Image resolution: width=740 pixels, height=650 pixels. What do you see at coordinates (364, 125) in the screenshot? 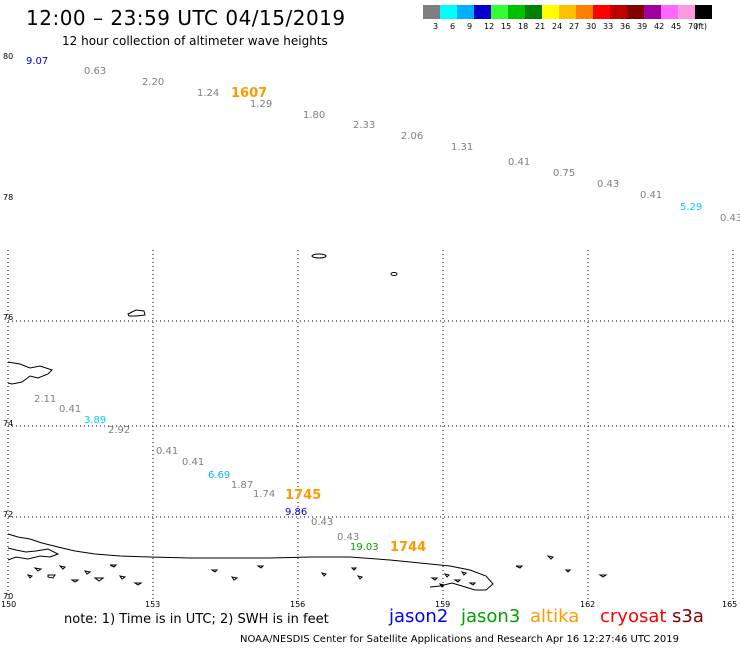
I see `obs-label: 2.33` at bounding box center [364, 125].